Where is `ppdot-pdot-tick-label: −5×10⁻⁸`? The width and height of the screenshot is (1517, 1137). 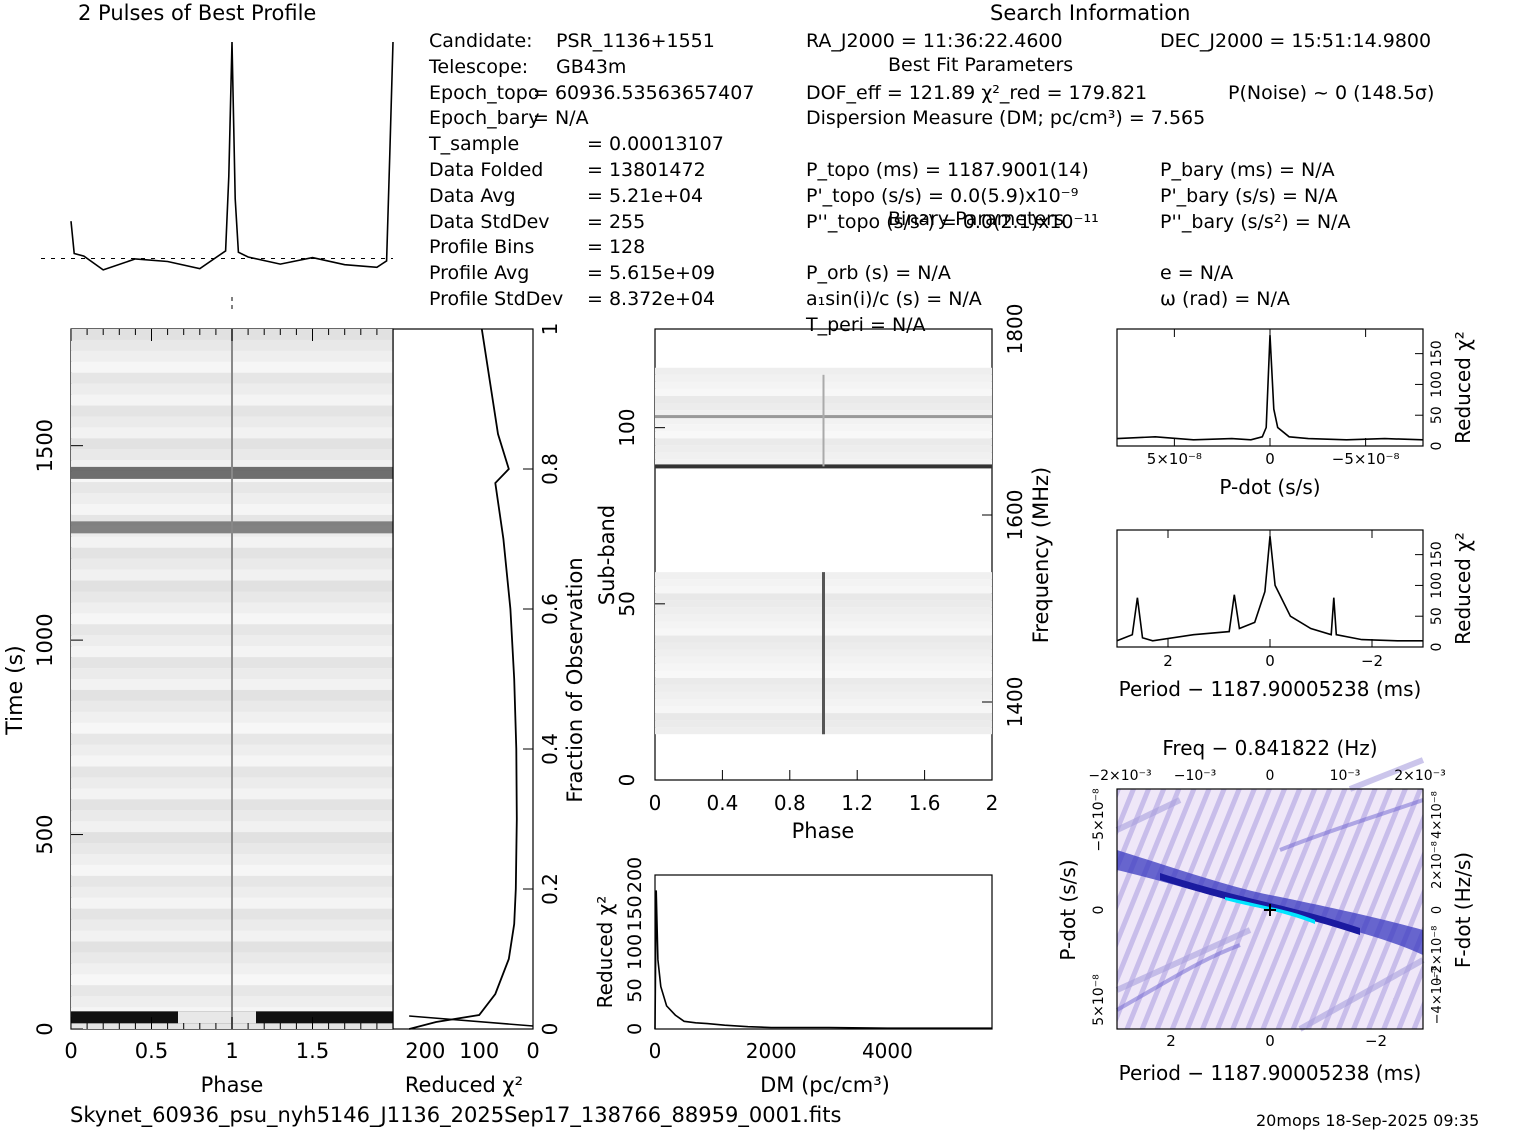 ppdot-pdot-tick-label: −5×10⁻⁸ is located at coordinates (1099, 820).